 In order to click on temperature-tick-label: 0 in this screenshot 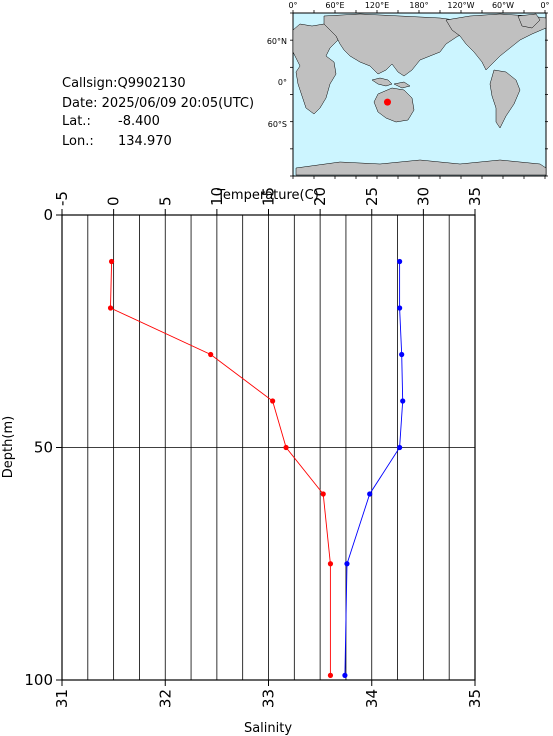, I will do `click(114, 201)`.